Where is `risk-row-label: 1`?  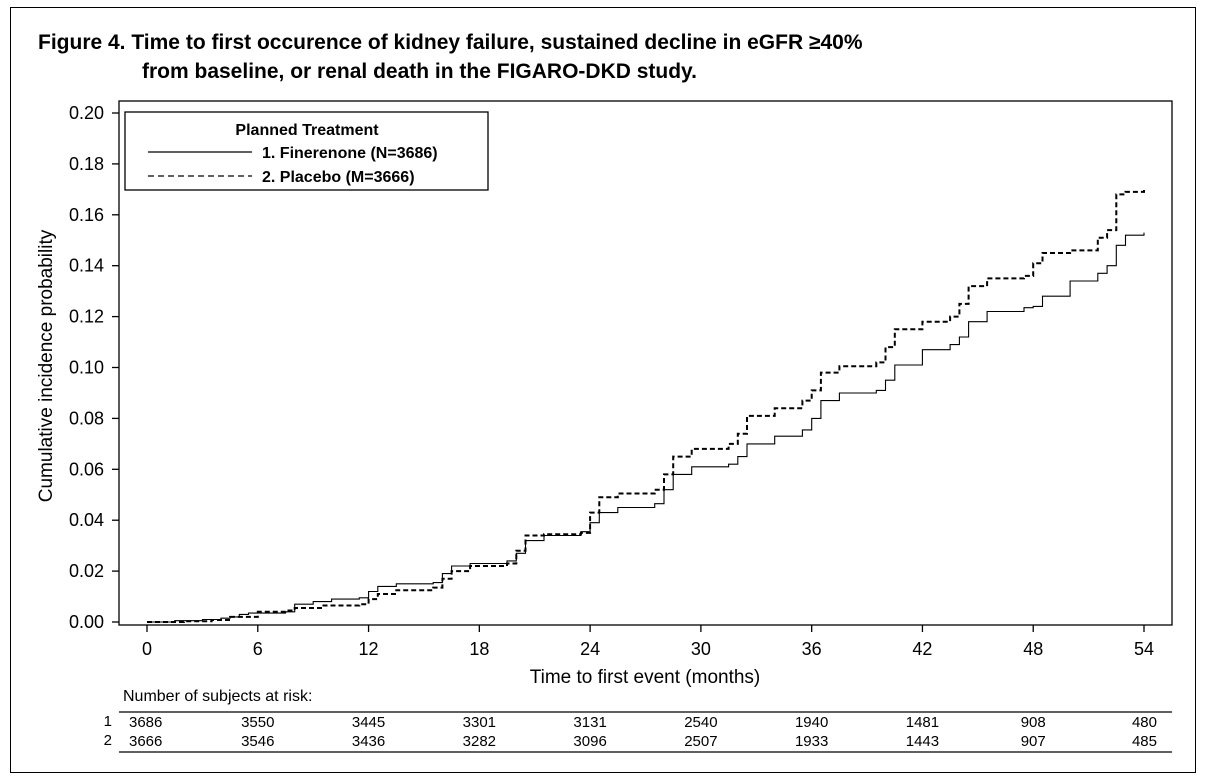 risk-row-label: 1 is located at coordinates (108, 721).